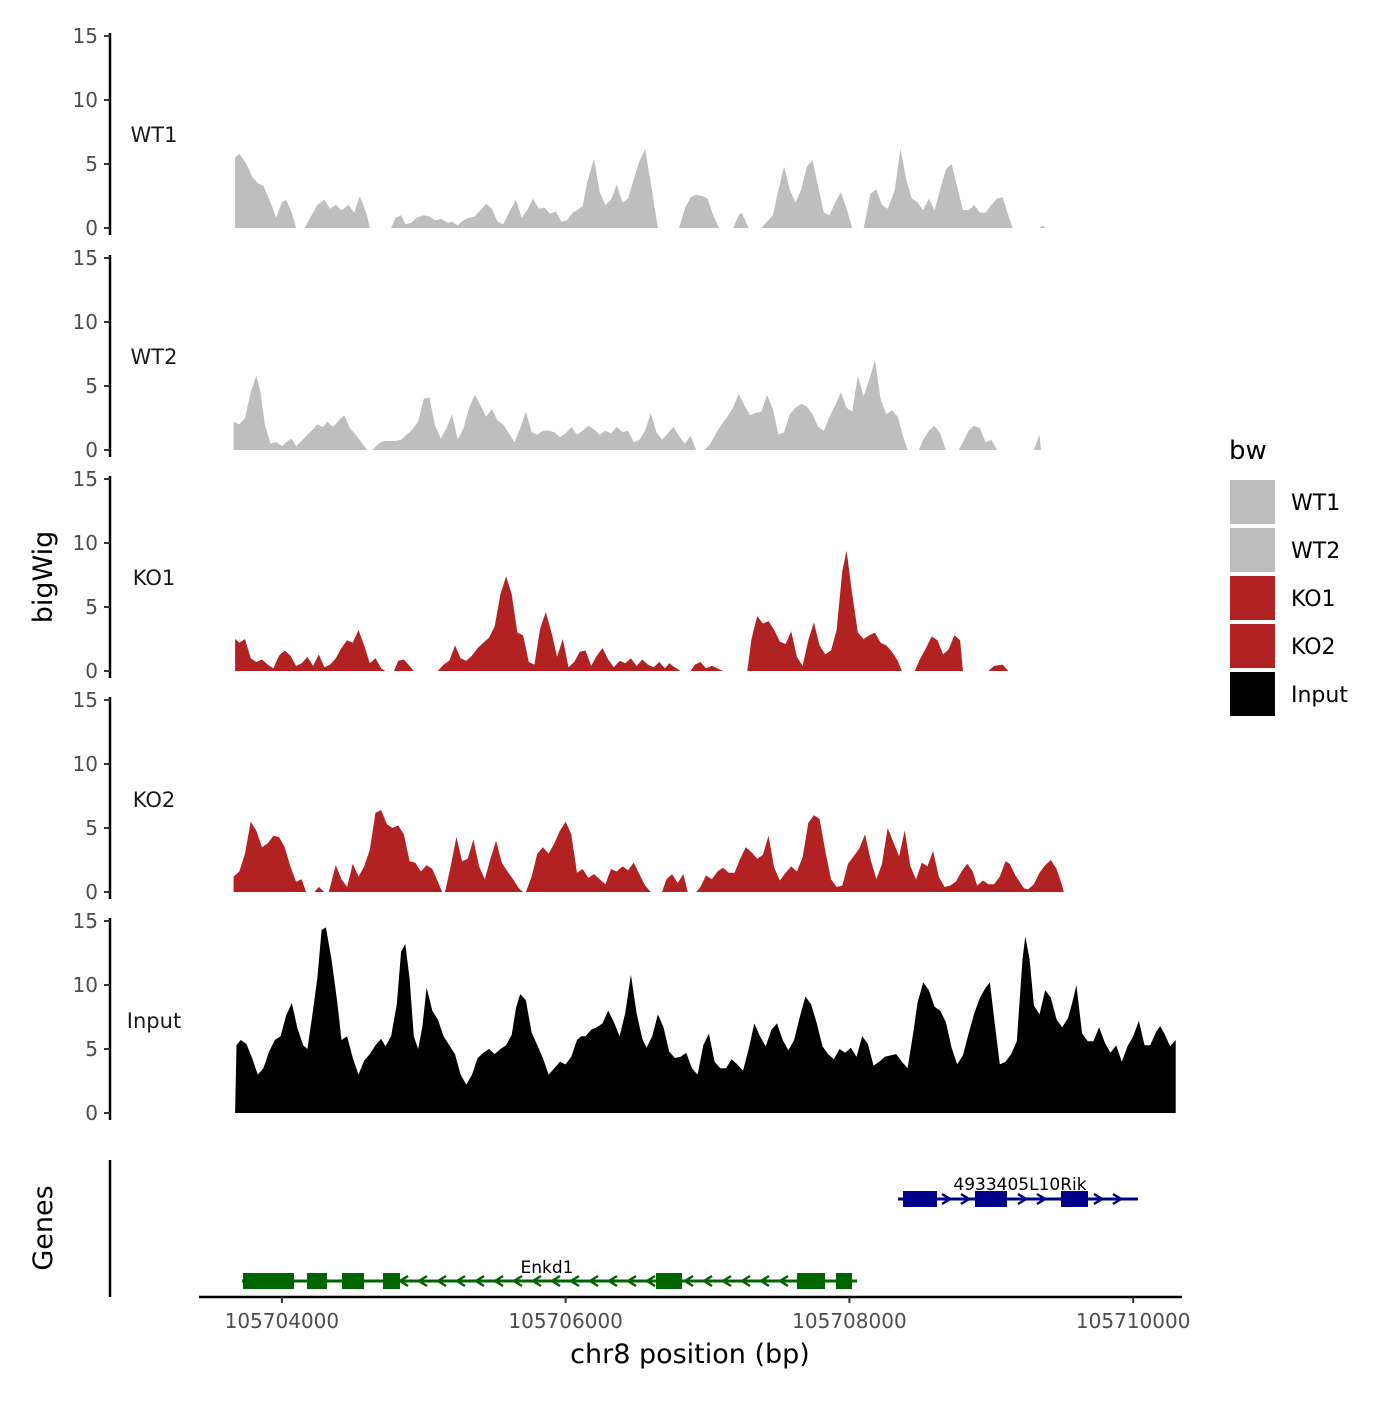 The image size is (1400, 1404). Describe the element at coordinates (1252, 502) in the screenshot. I see `legend-swatch-wt1` at that location.